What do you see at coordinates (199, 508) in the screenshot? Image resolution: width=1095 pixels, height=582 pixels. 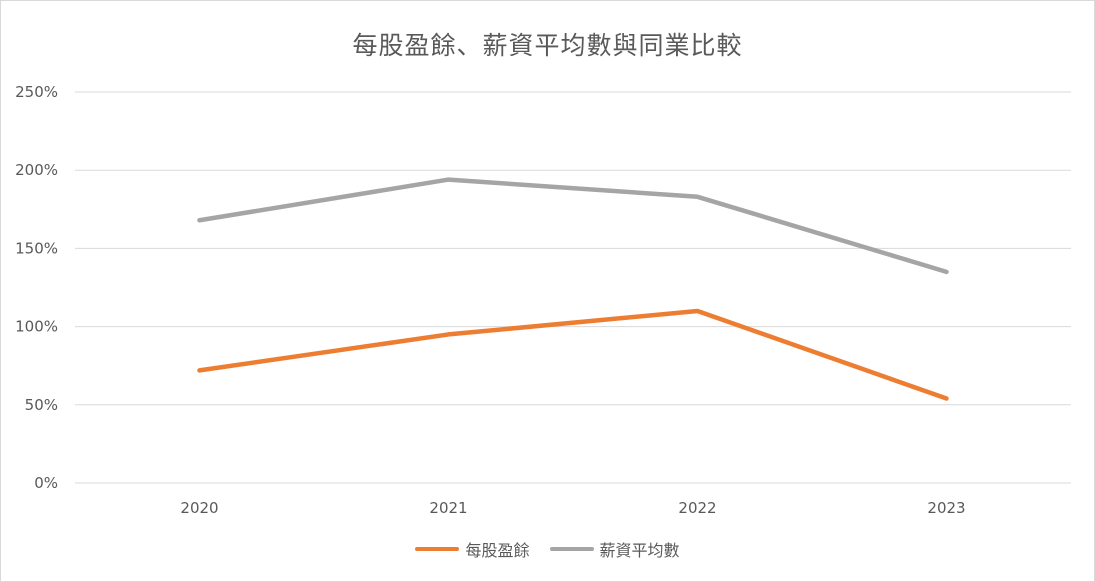 I see `x-tick-label: 2020` at bounding box center [199, 508].